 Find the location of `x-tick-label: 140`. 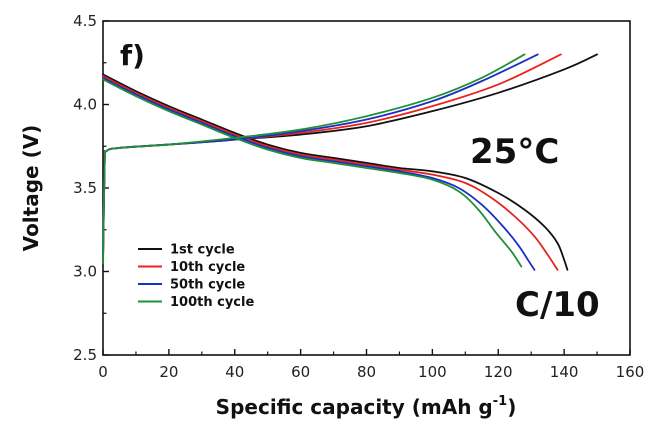

x-tick-label: 140 is located at coordinates (564, 372).